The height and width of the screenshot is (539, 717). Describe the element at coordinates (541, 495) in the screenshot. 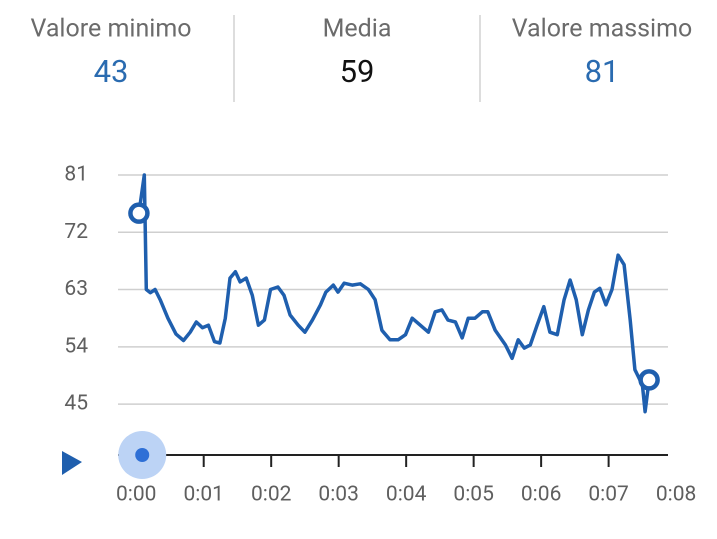

I see `x-tick-label: 0:06` at that location.